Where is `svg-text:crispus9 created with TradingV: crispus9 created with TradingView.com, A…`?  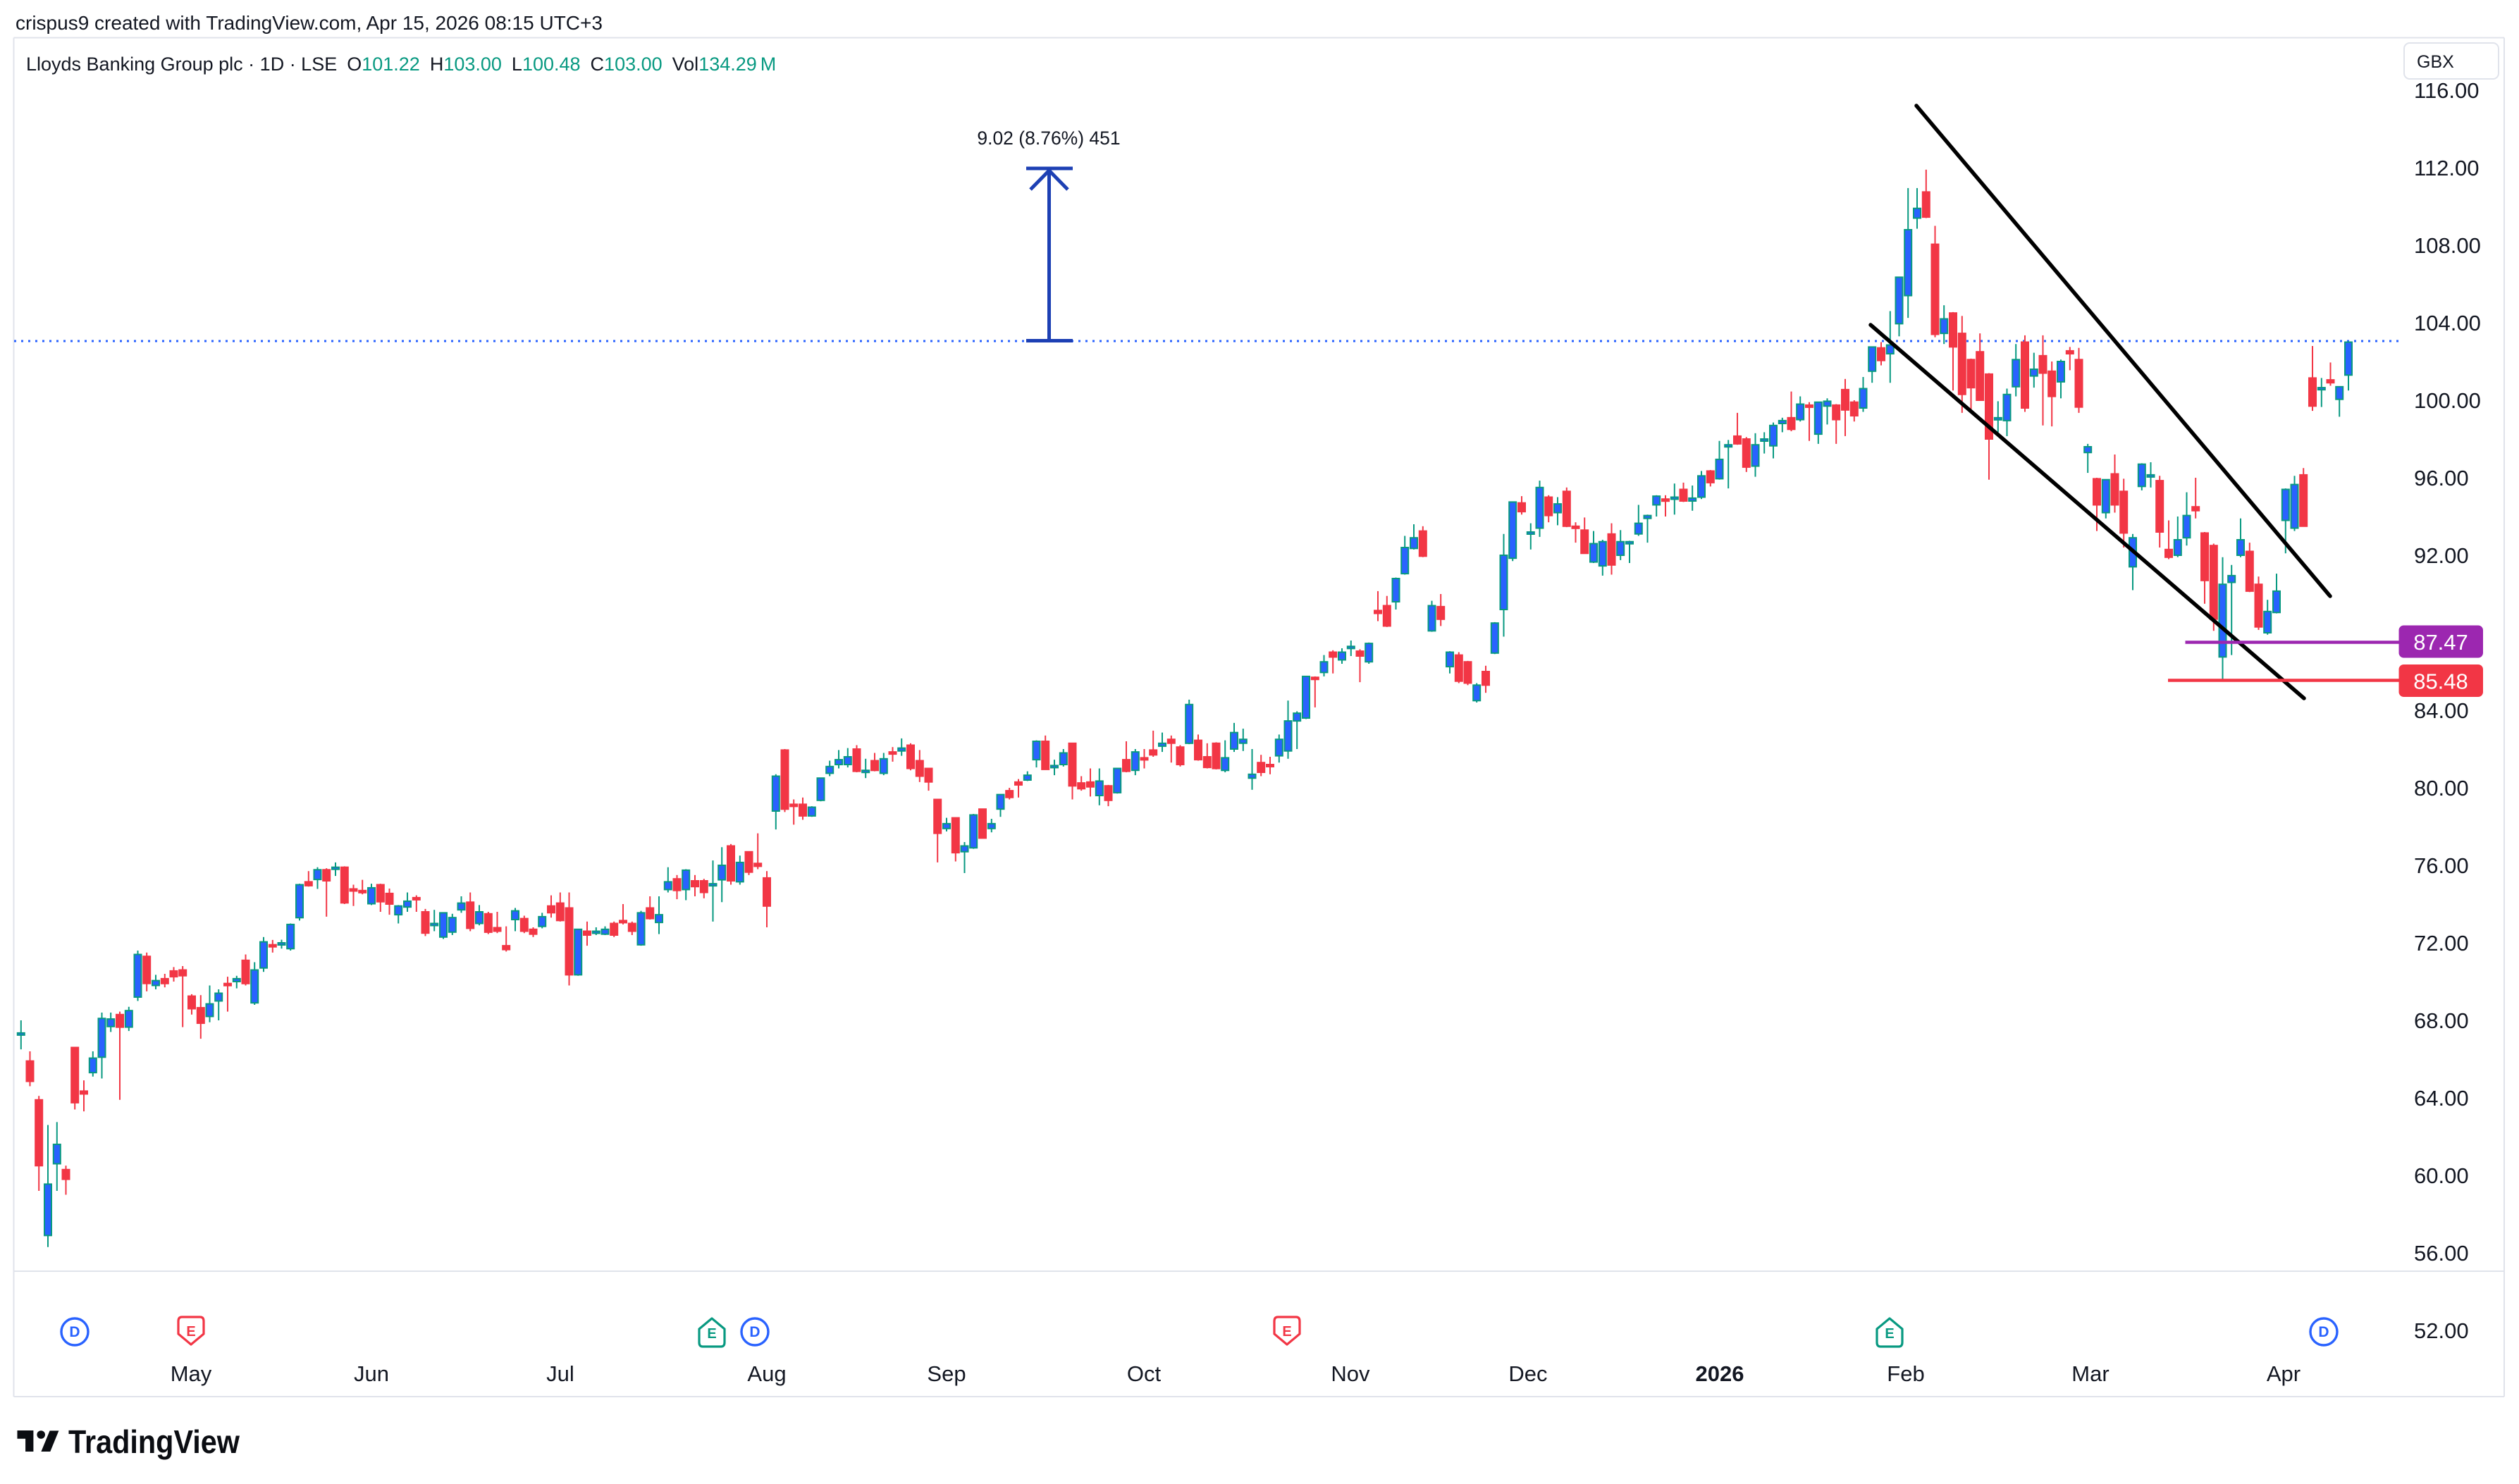 svg-text:crispus9 created with TradingV: crispus9 created with TradingView.com, A… is located at coordinates (309, 23).